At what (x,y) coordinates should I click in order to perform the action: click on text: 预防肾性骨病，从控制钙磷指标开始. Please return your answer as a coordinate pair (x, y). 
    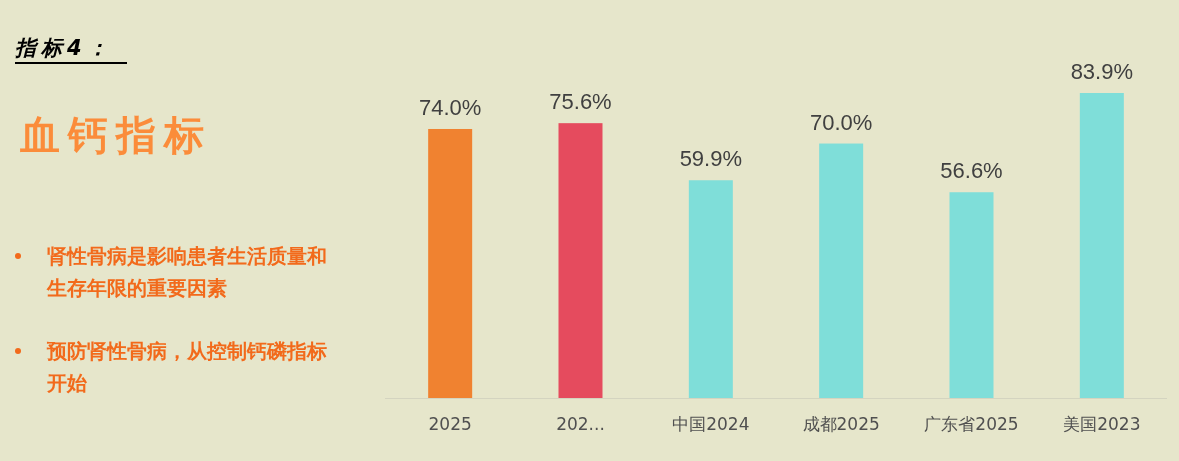
    Looking at the image, I should click on (187, 367).